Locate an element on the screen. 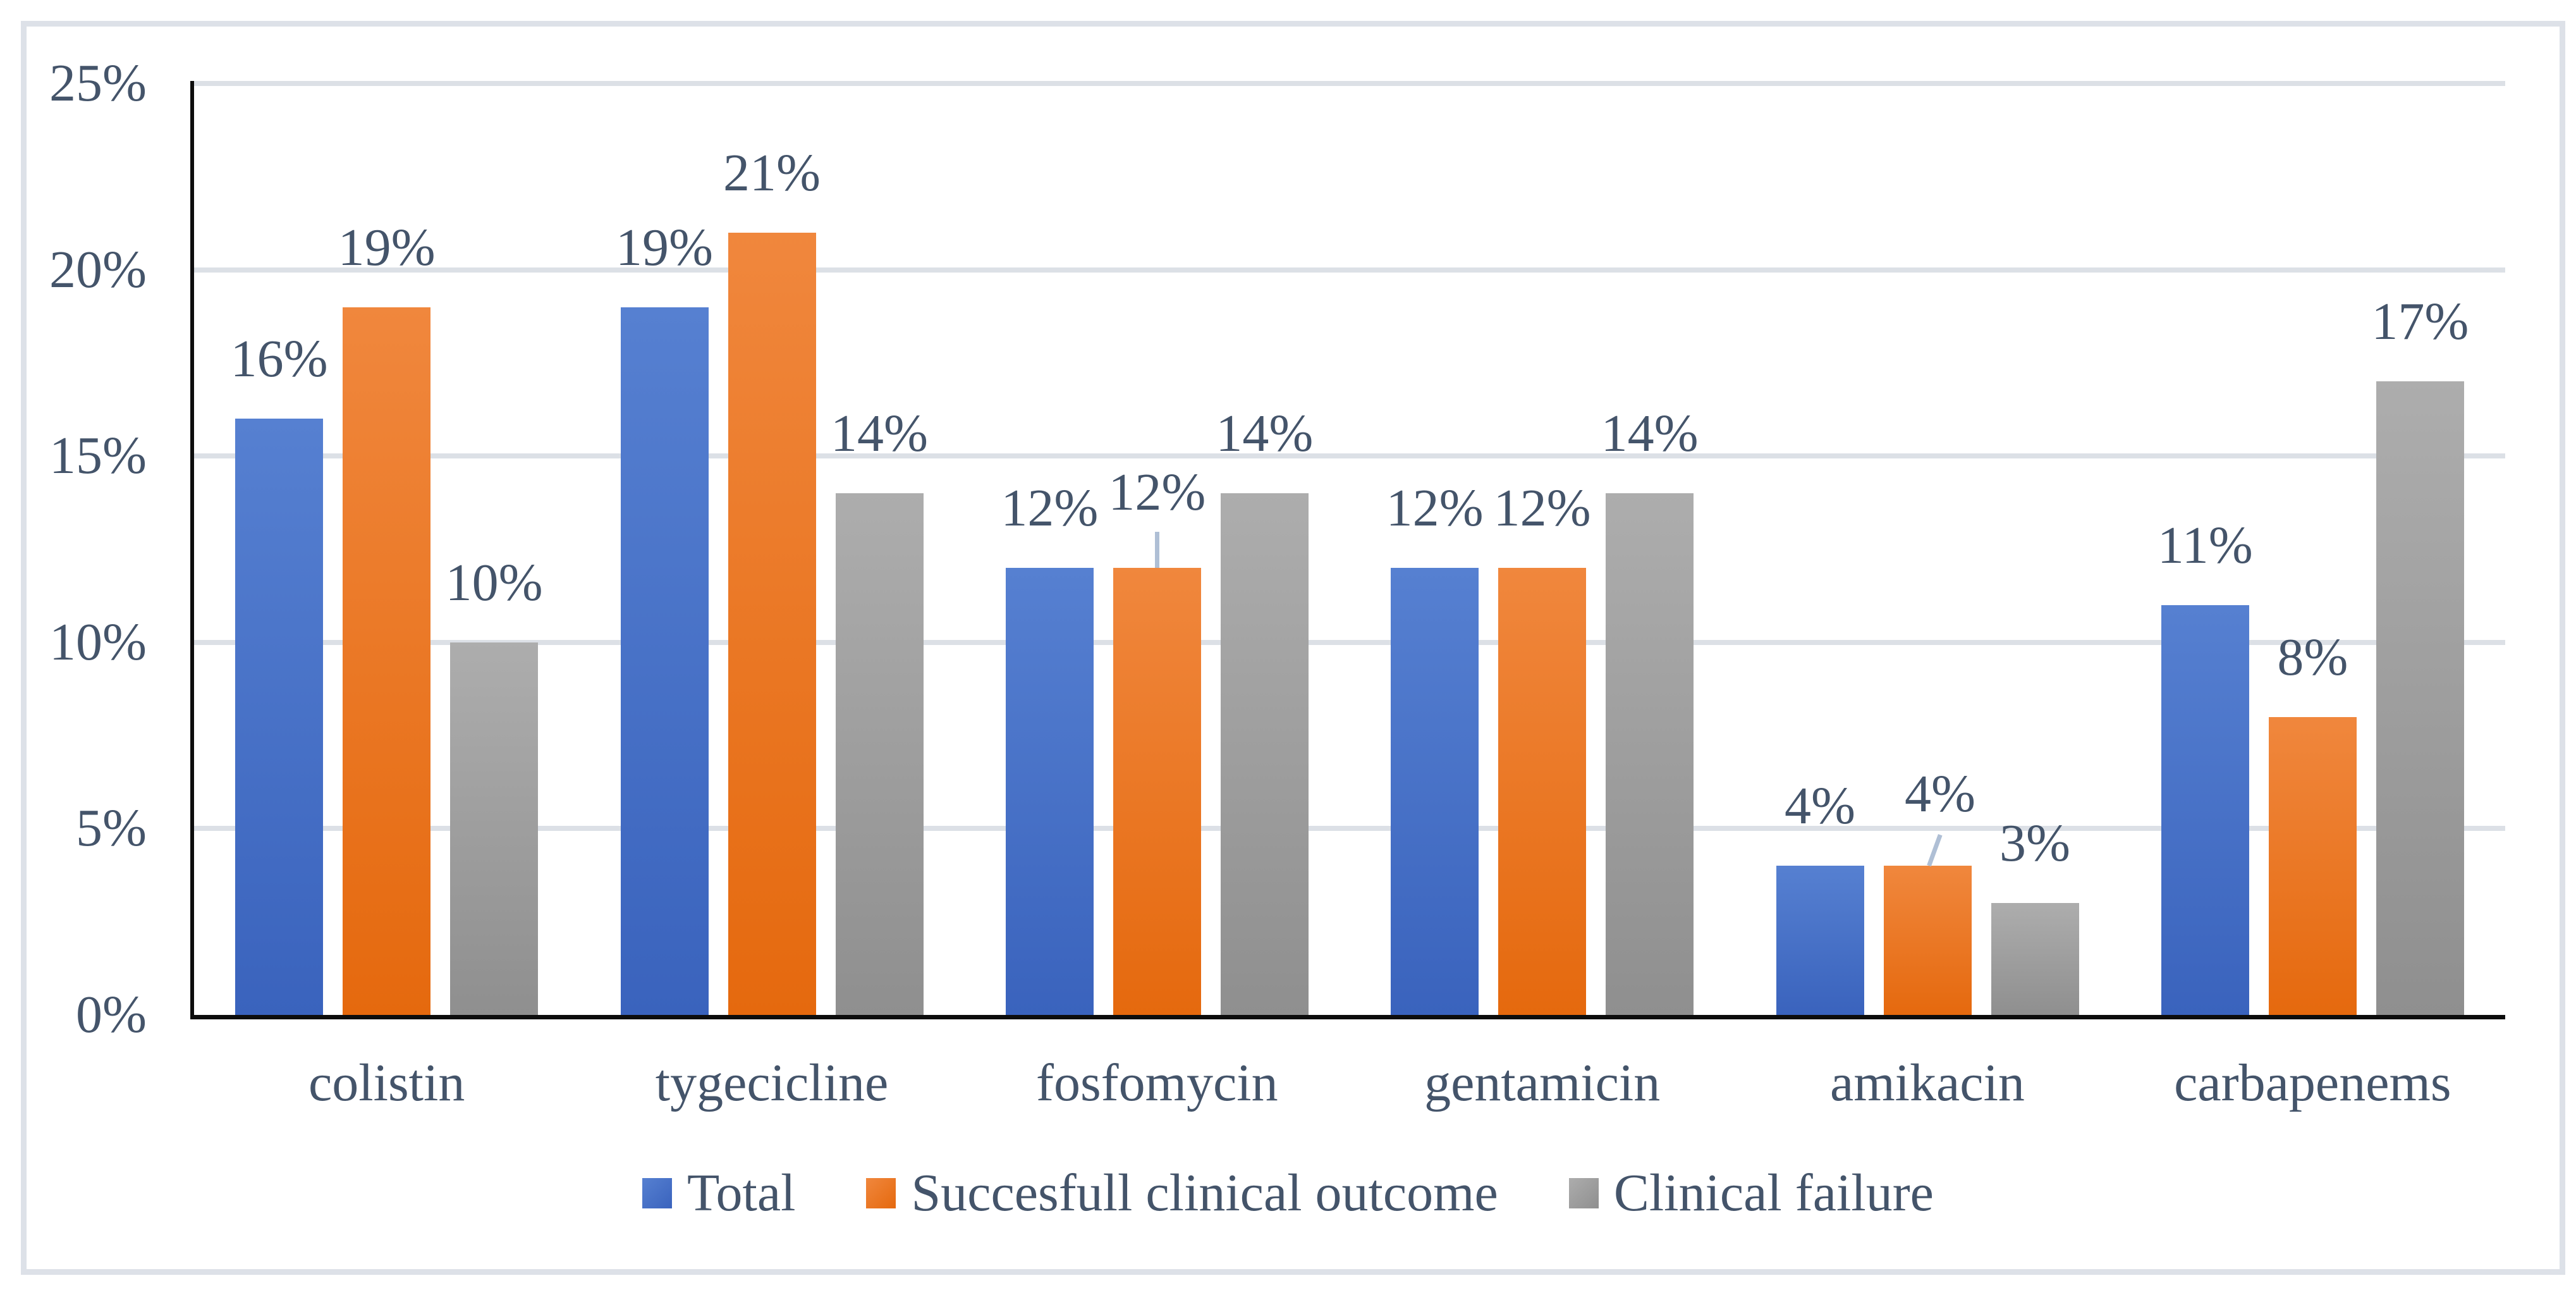 Image resolution: width=2576 pixels, height=1290 pixels. y-axis-tick-label-15: 15% is located at coordinates (98, 456).